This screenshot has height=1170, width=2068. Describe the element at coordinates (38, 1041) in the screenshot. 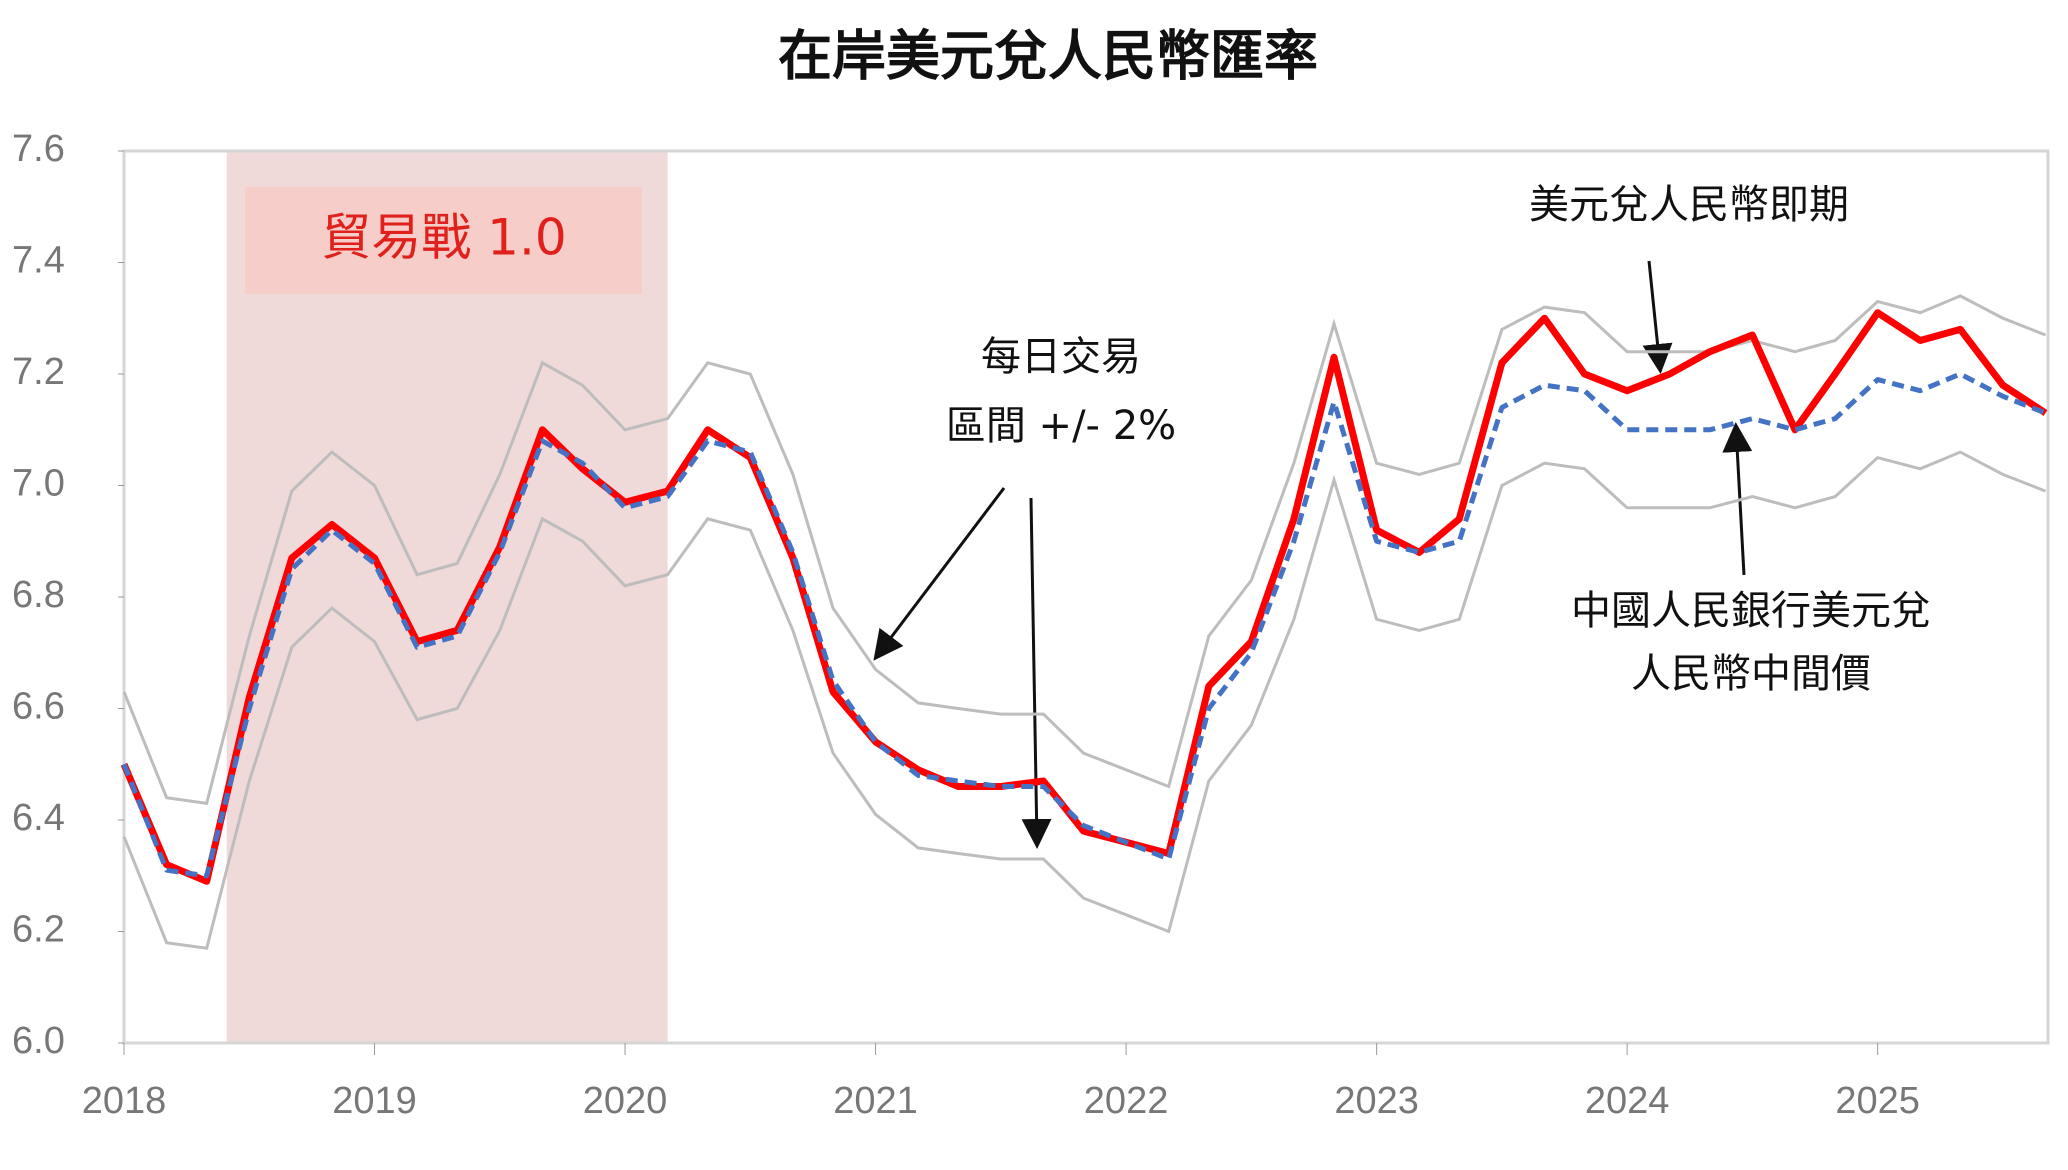

I see `y-tick-label: 6.0` at that location.